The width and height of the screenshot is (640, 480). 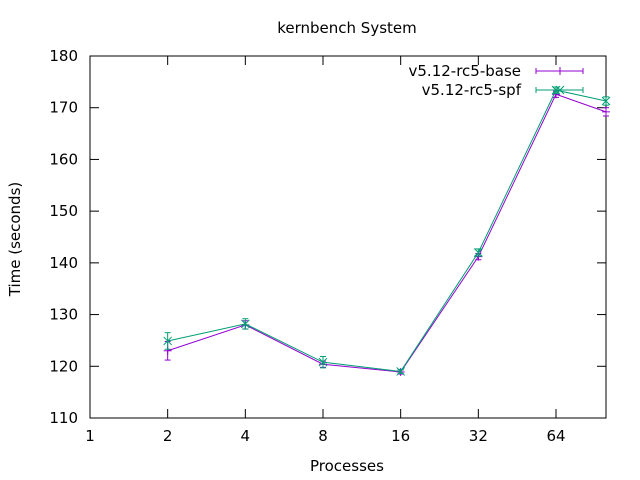 I want to click on x-tick-label-2: 2, so click(x=168, y=436).